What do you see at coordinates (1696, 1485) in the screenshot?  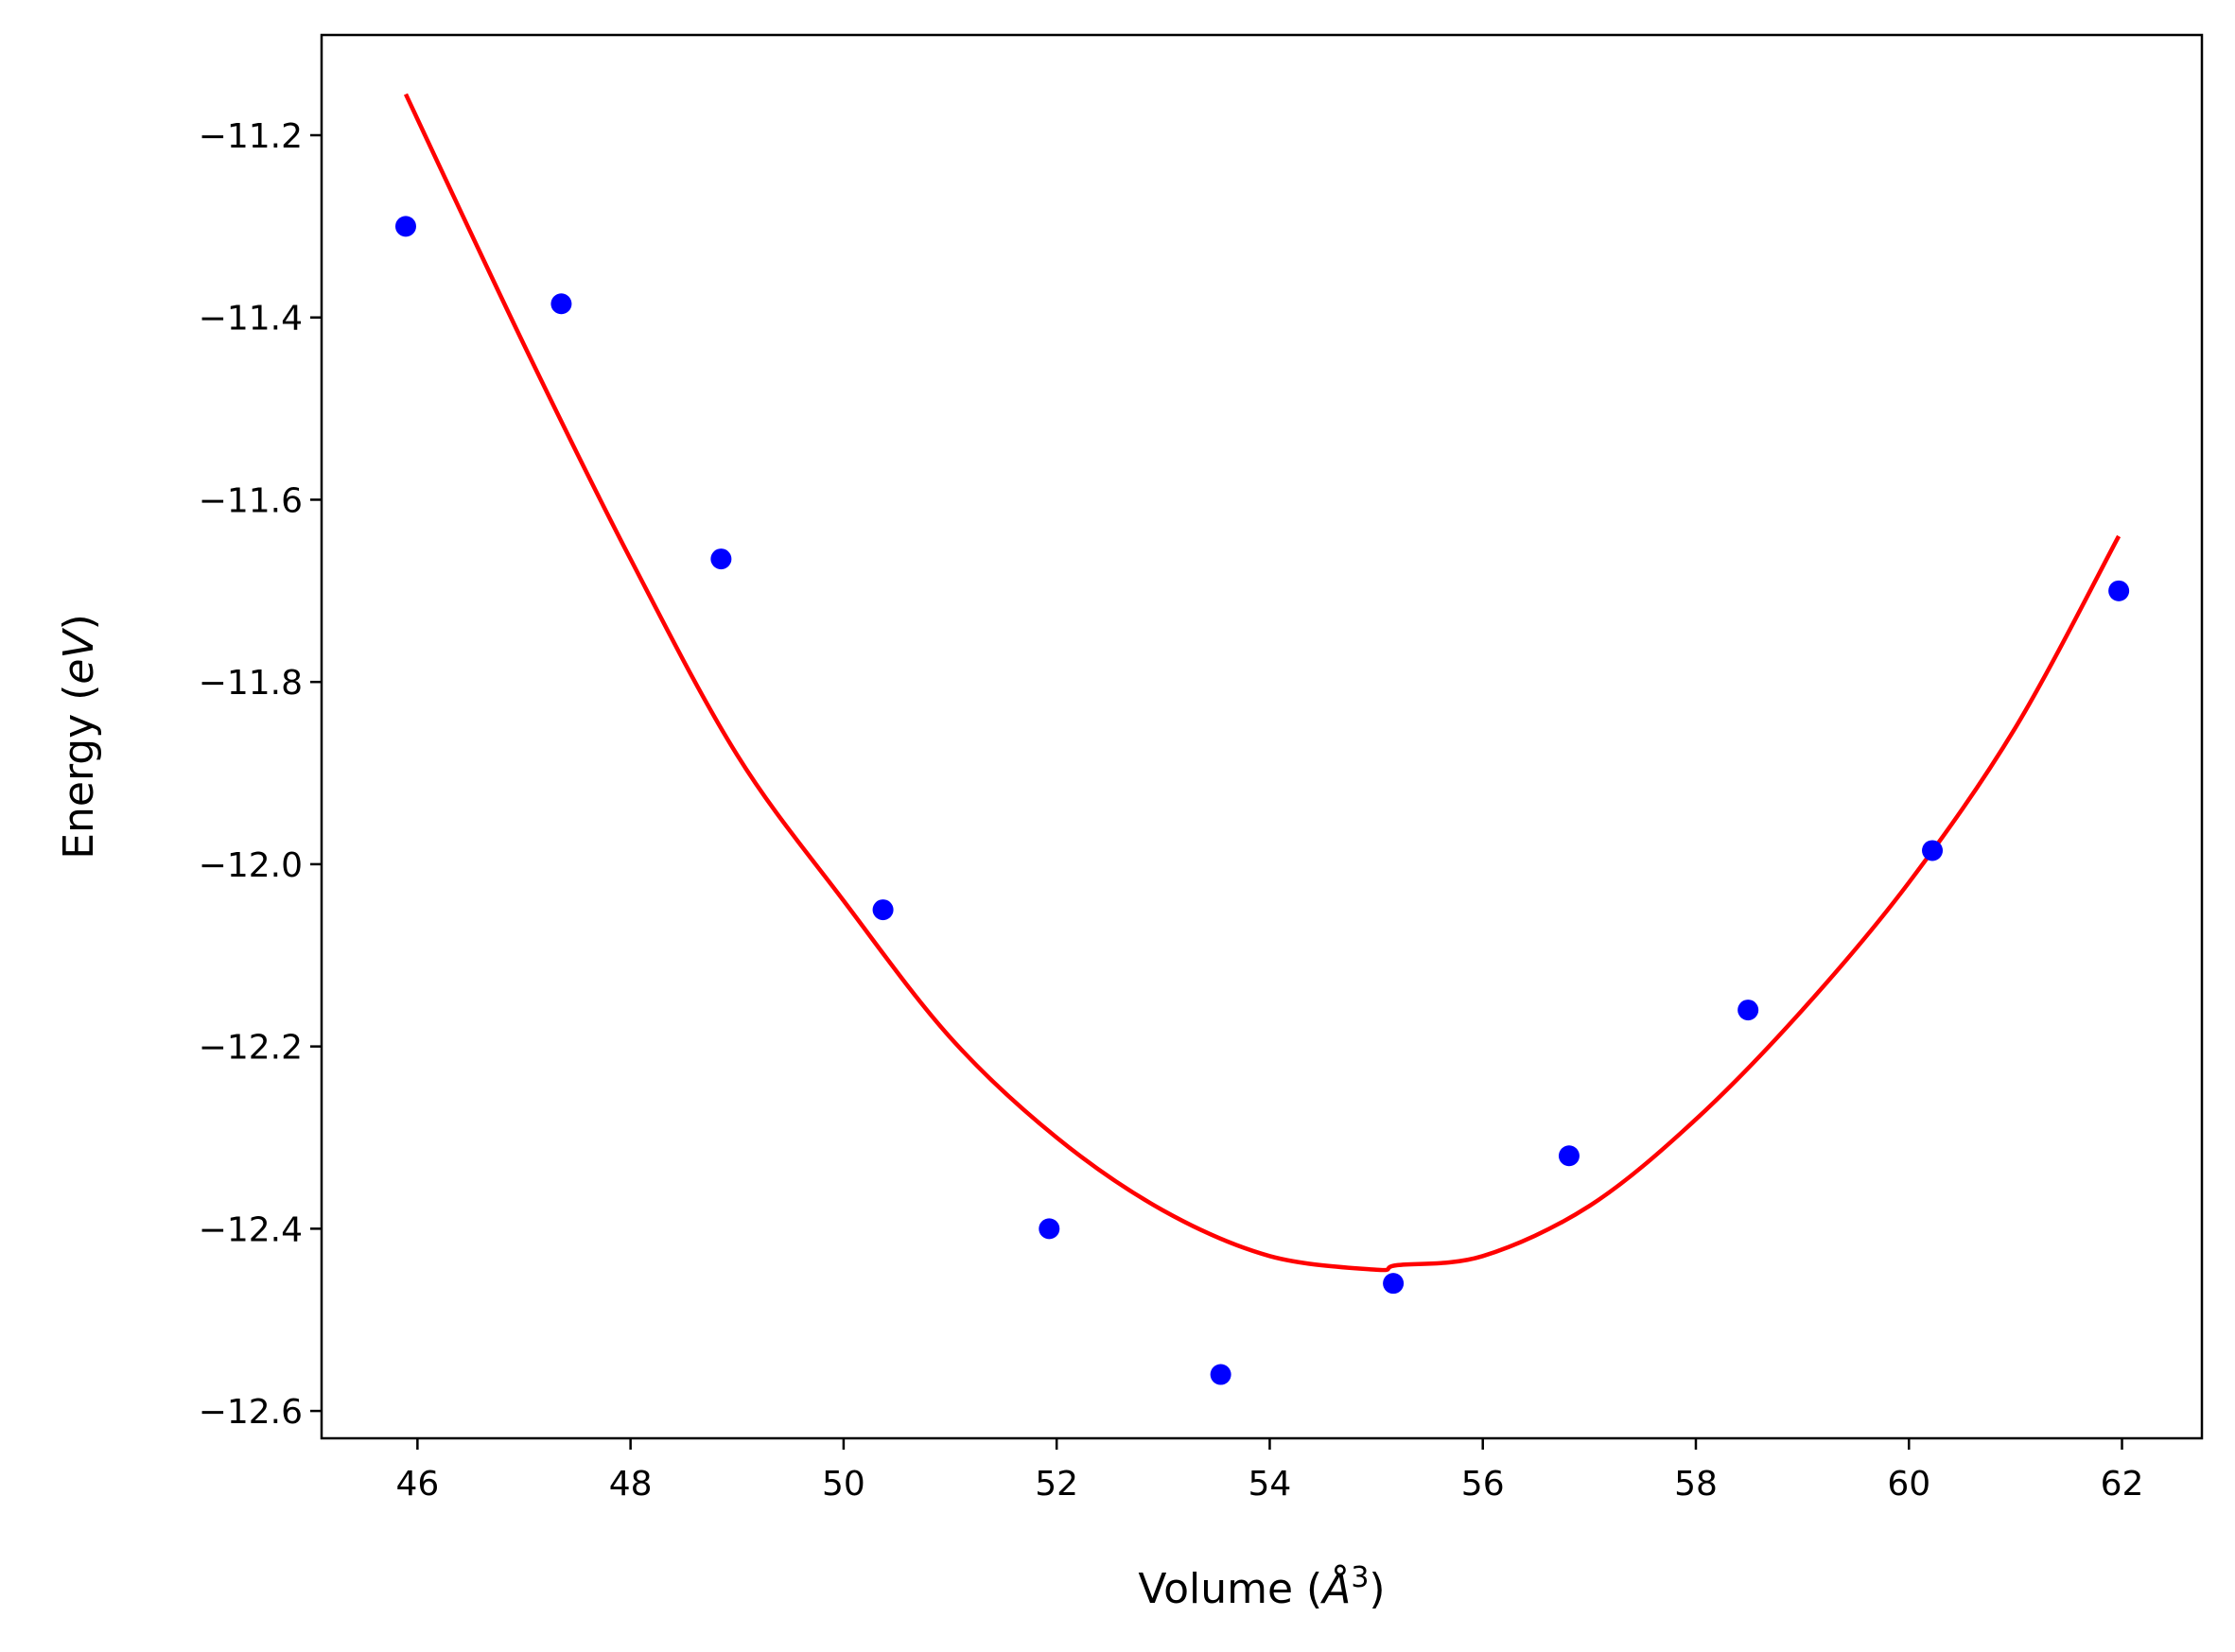 I see `x-tick-label: 58` at bounding box center [1696, 1485].